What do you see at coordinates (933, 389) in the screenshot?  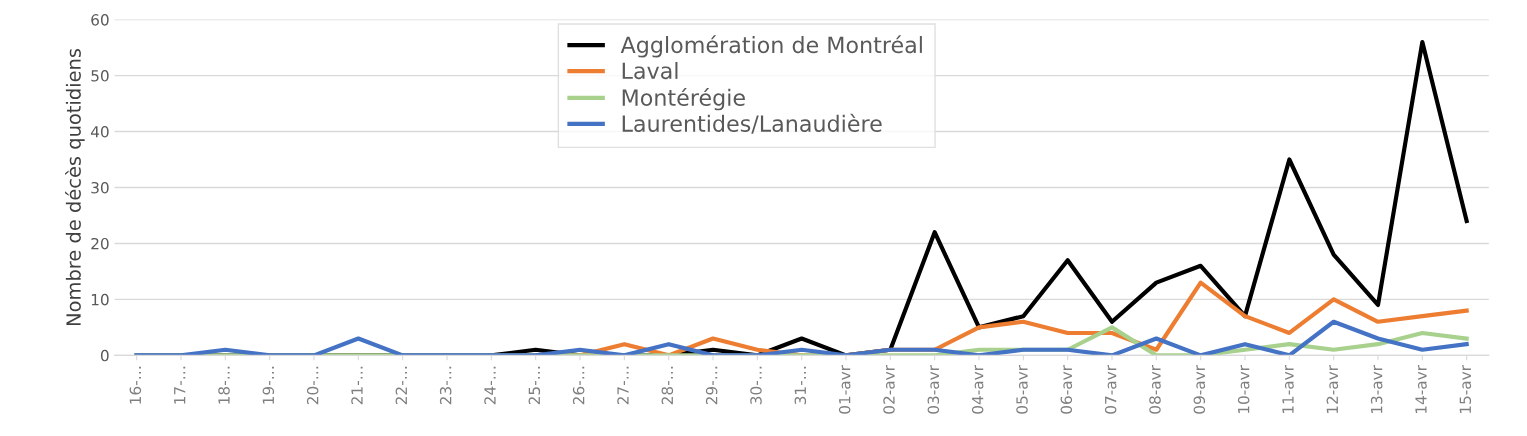 I see `x-tick-label: 03-avr` at bounding box center [933, 389].